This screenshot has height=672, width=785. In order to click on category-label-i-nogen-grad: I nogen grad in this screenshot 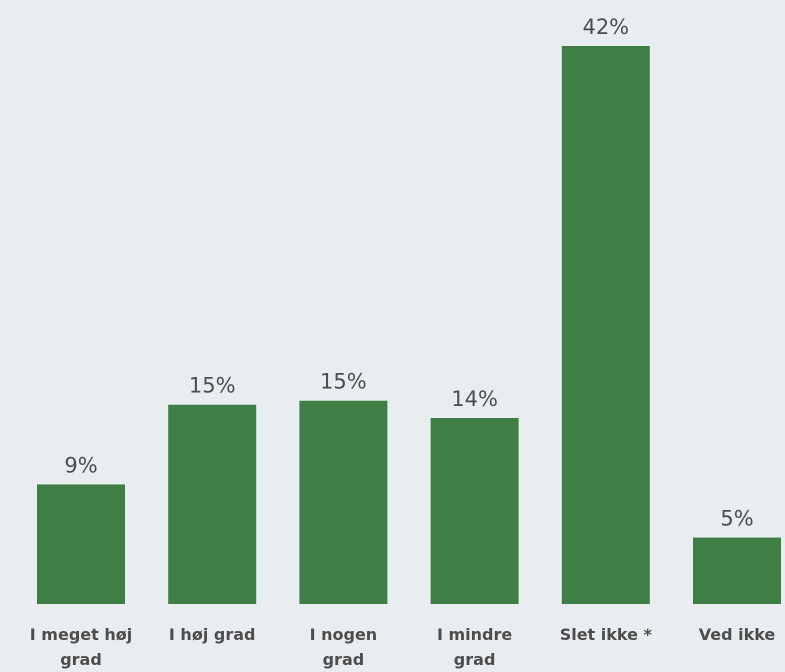, I will do `click(344, 647)`.